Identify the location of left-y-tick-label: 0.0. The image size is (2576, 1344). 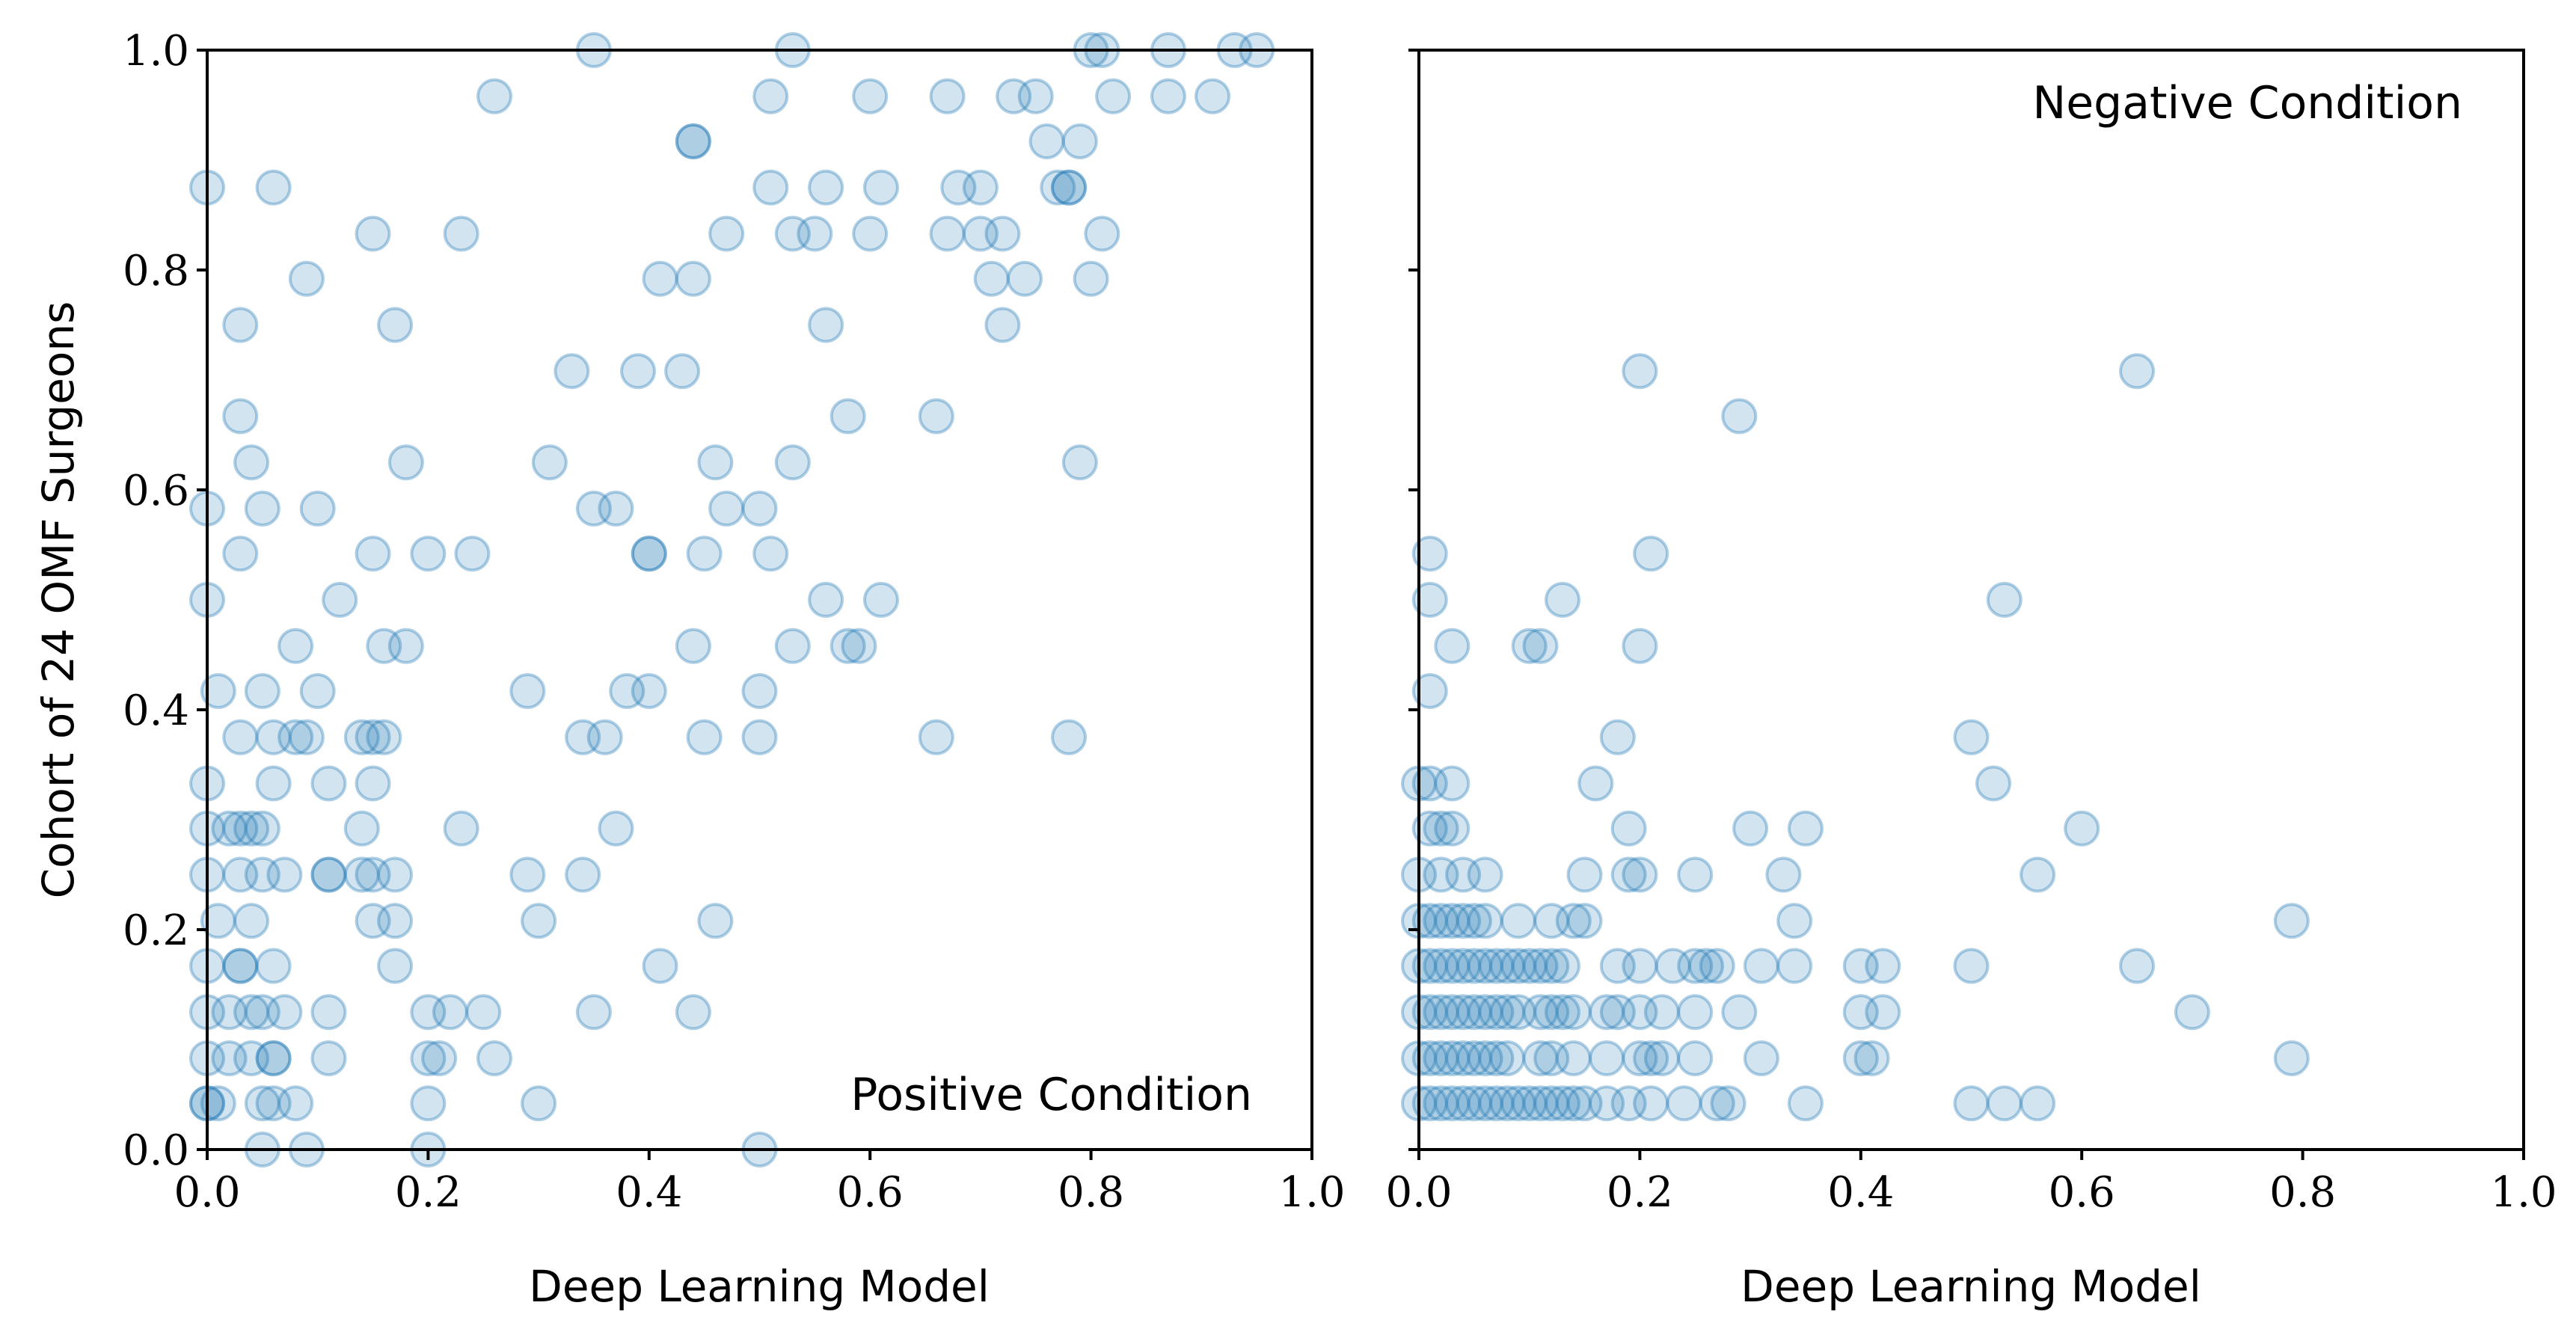
(156, 1150).